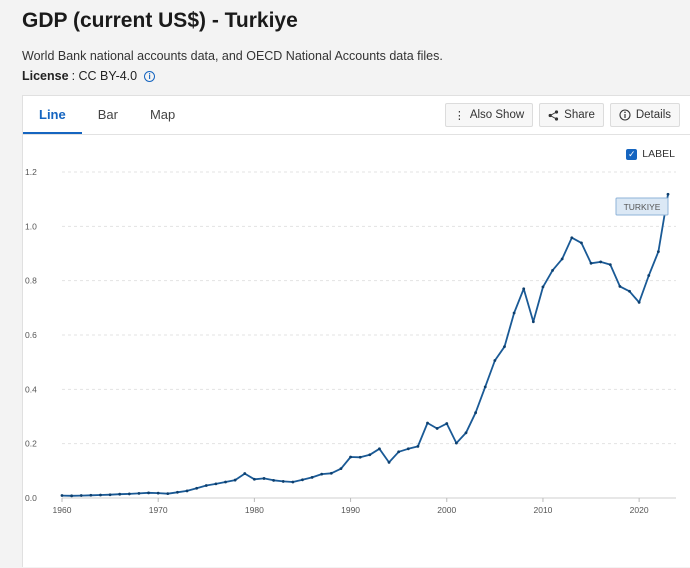  I want to click on label-toggle-text: LABEL, so click(658, 154).